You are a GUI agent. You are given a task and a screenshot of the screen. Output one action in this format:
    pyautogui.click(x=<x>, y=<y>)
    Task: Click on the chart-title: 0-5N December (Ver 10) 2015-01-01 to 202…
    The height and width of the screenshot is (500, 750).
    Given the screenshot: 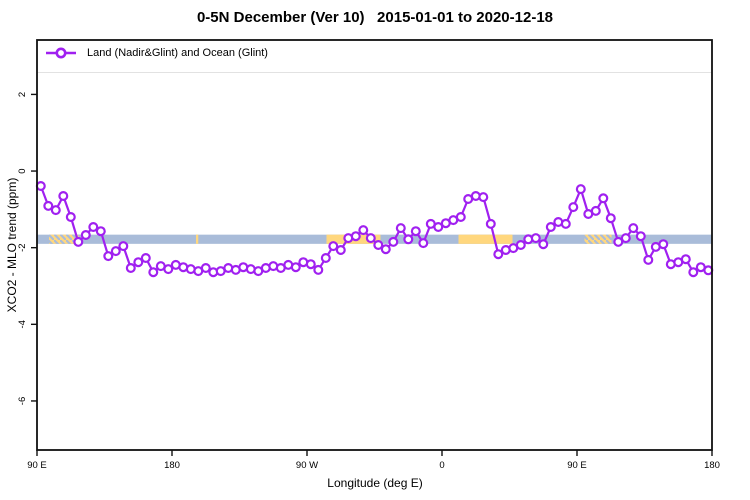 What is the action you would take?
    pyautogui.click(x=375, y=17)
    